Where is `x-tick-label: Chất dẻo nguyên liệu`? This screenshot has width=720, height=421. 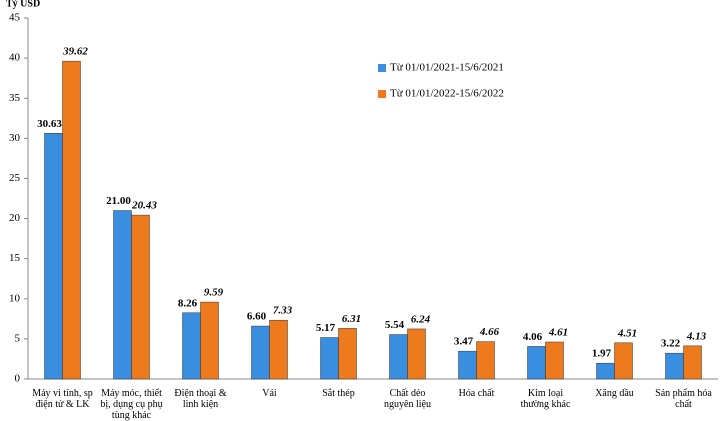
x-tick-label: Chất dẻo nguyên liệu is located at coordinates (407, 399).